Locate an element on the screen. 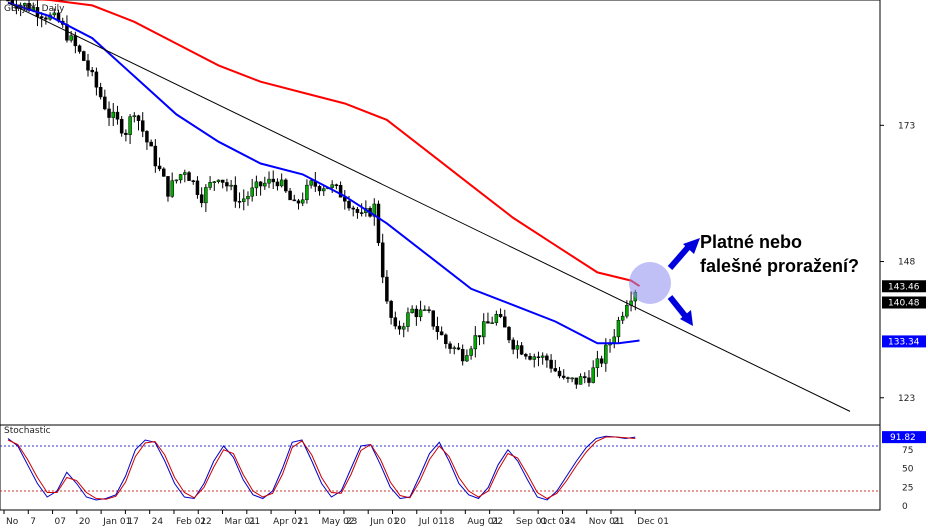  stochastic-title: Stochastic is located at coordinates (27, 431).